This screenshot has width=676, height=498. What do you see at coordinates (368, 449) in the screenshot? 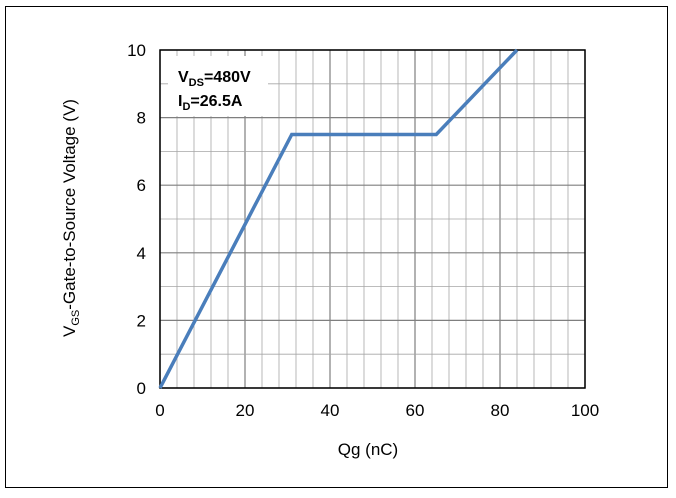
I see `x-axis-label: Qg (nC)` at bounding box center [368, 449].